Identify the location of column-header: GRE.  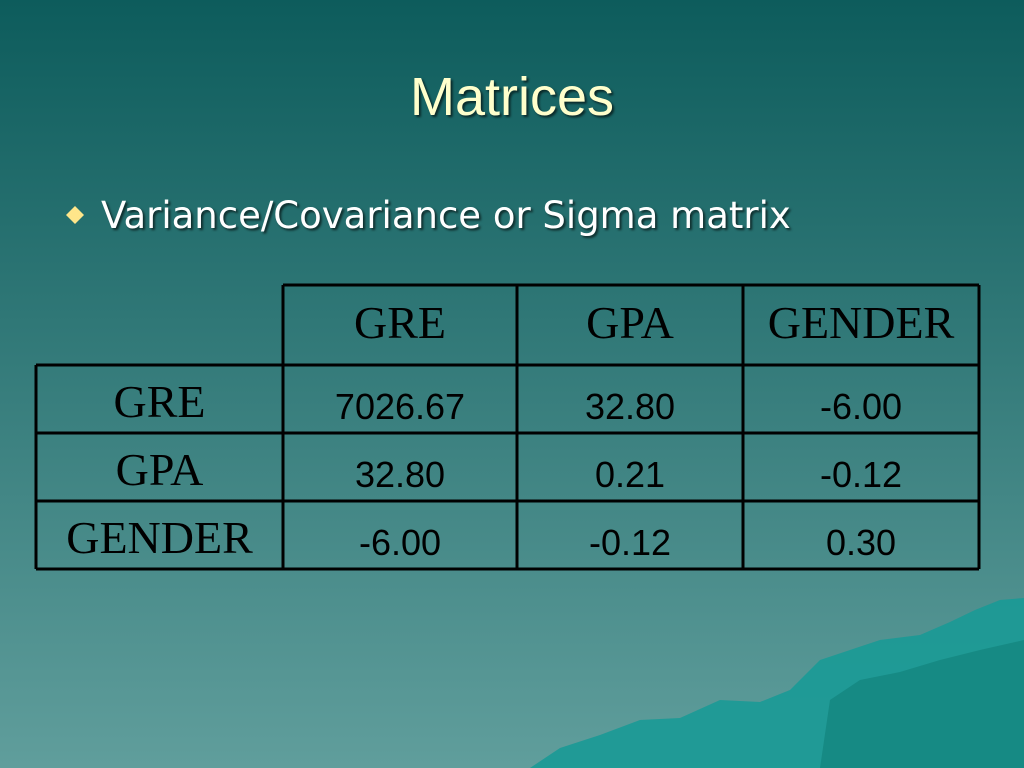
(400, 322).